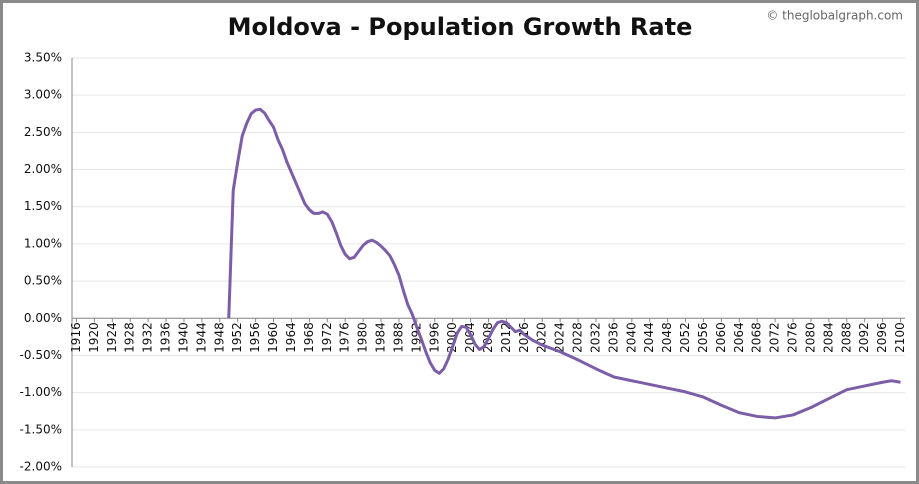 Image resolution: width=919 pixels, height=484 pixels. What do you see at coordinates (416, 337) in the screenshot?
I see `x-tick-label: 1992` at bounding box center [416, 337].